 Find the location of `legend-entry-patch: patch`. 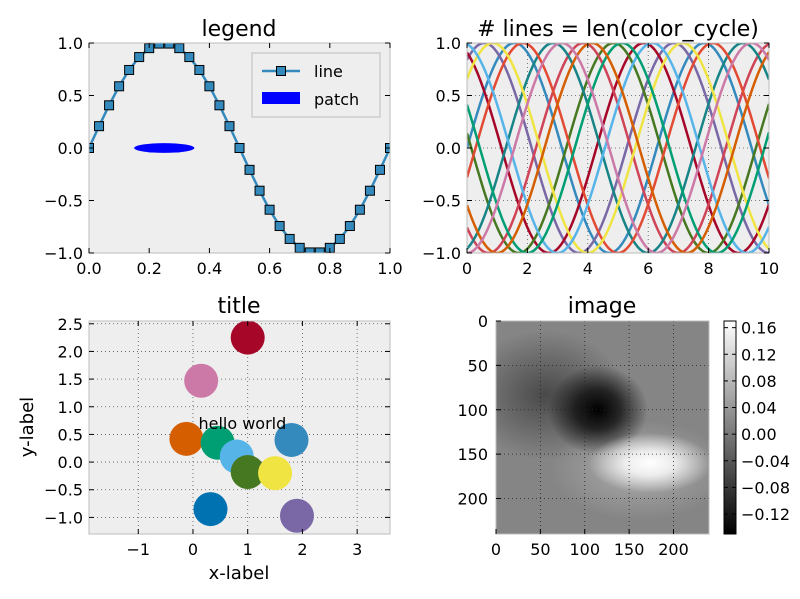

legend-entry-patch: patch is located at coordinates (336, 99).